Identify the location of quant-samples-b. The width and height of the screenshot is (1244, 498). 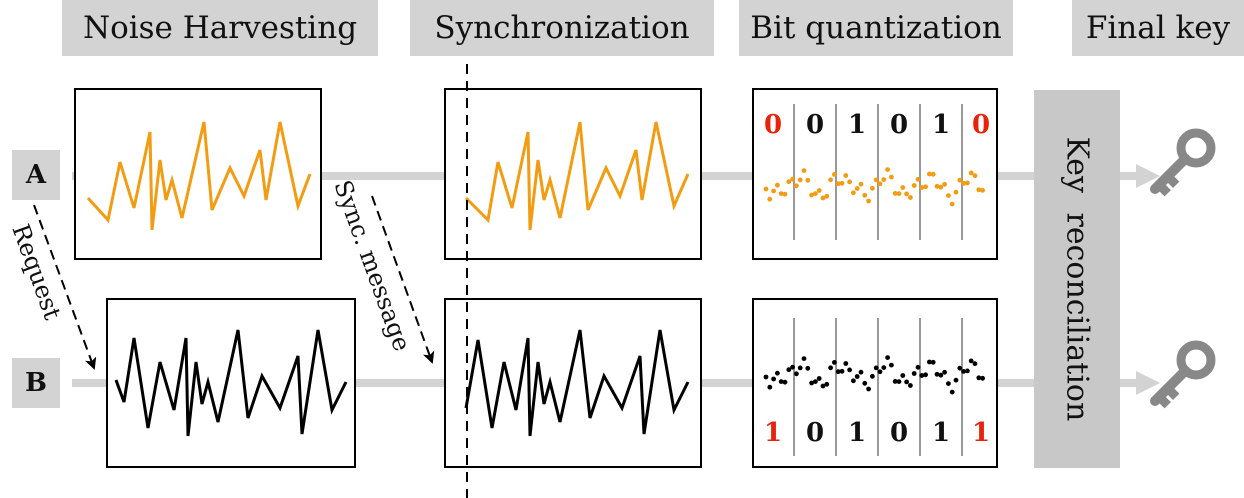
(874, 375).